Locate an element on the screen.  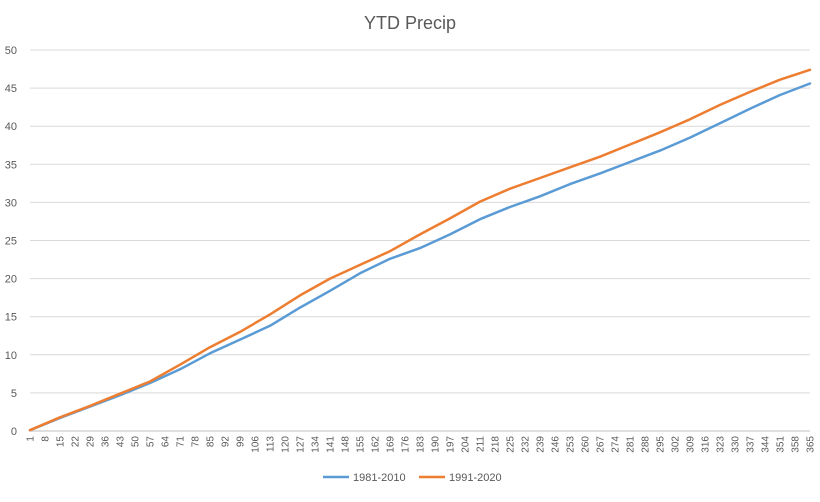
x-tick-label: 22 is located at coordinates (76, 442).